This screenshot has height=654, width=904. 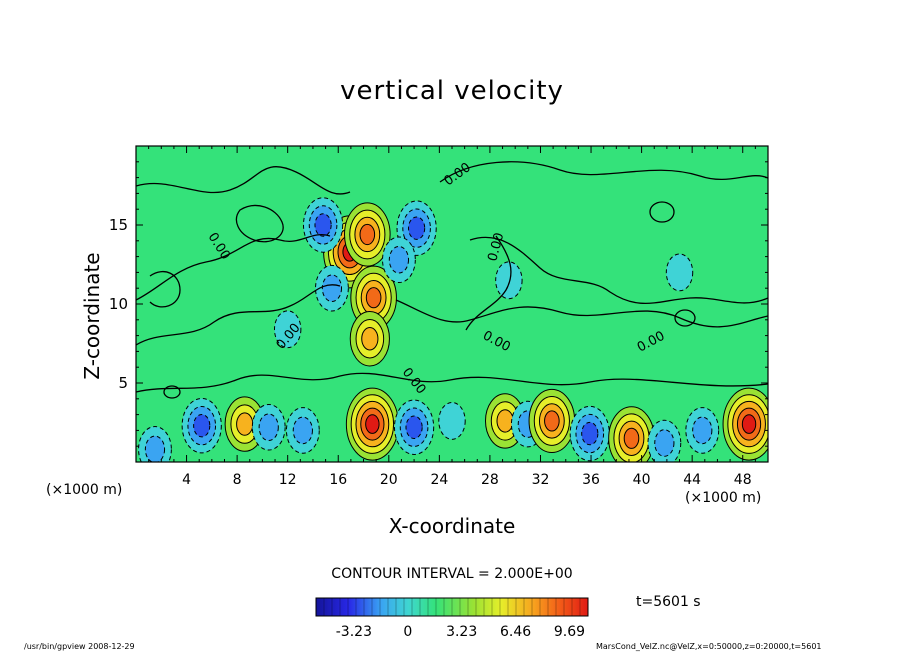 I want to click on chart-title: vertical velocity, so click(x=452, y=91).